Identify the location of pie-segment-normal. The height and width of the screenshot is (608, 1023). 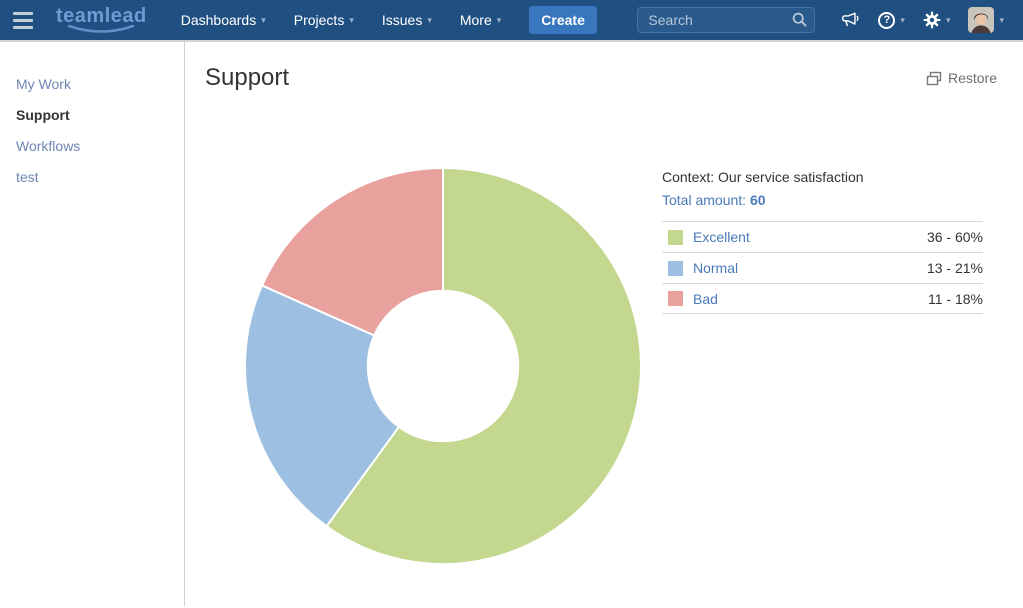
(322, 406).